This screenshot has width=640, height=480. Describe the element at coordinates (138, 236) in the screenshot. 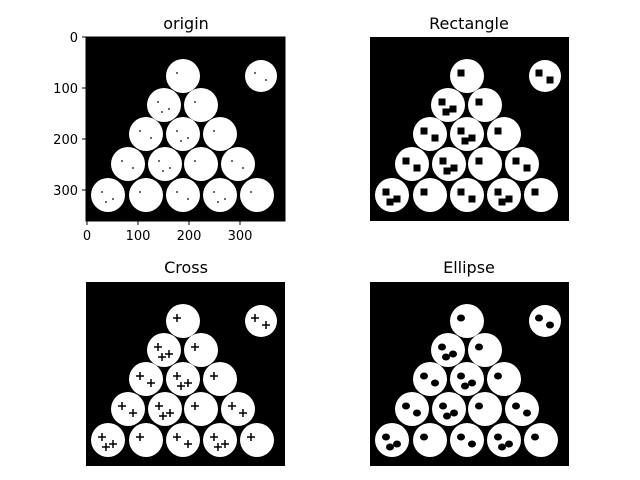

I see `x-tick-label: 100` at that location.